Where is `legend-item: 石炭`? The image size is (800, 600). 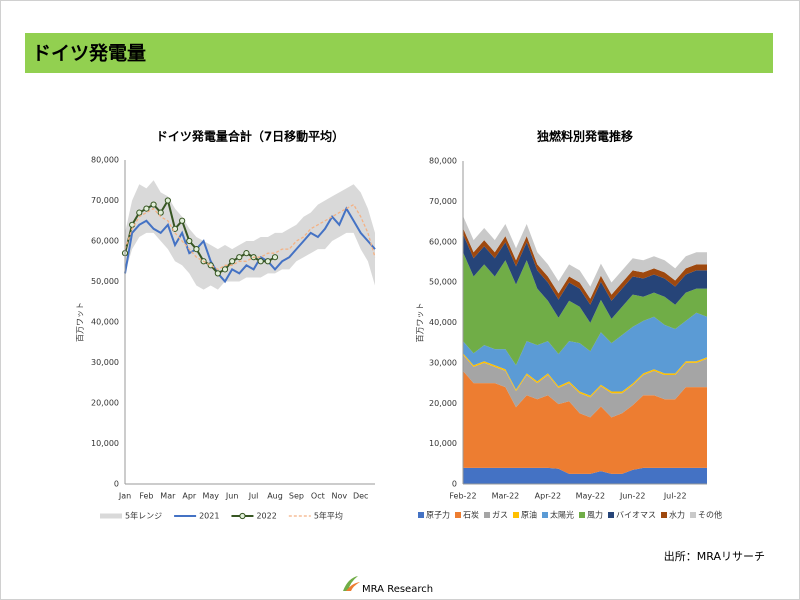 legend-item: 石炭 is located at coordinates (467, 515).